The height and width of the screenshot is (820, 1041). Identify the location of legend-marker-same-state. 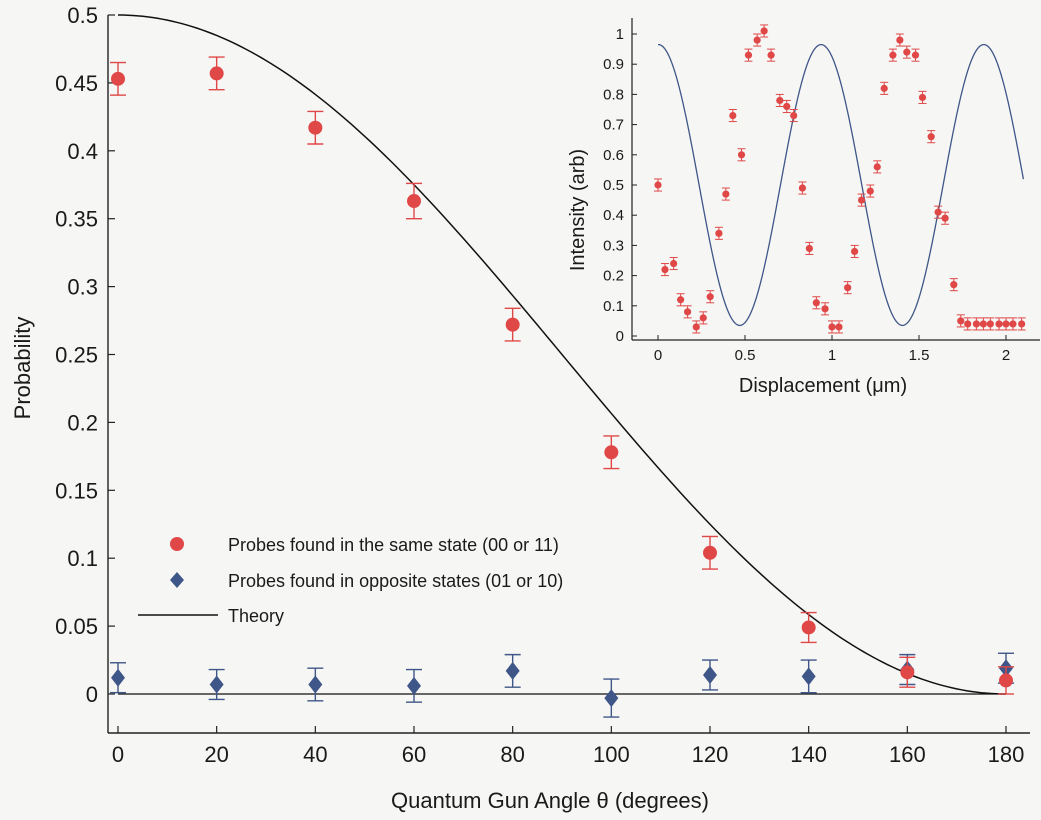
(177, 544).